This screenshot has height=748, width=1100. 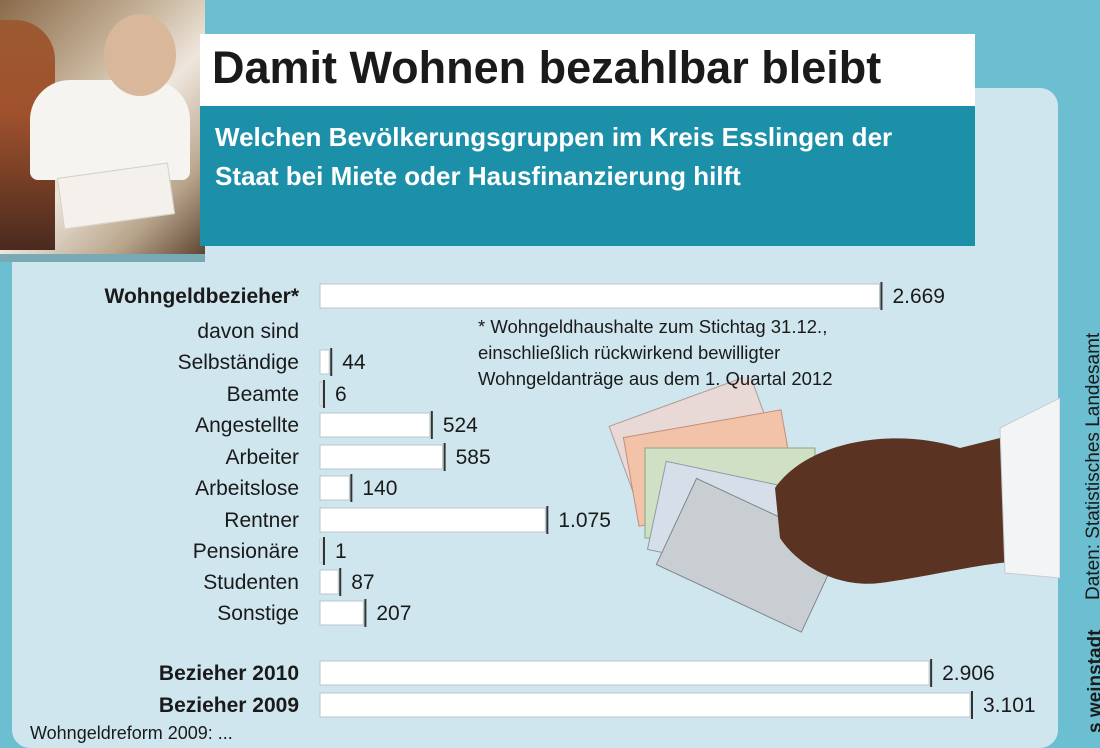 I want to click on category-label: Selbständige, so click(x=238, y=362).